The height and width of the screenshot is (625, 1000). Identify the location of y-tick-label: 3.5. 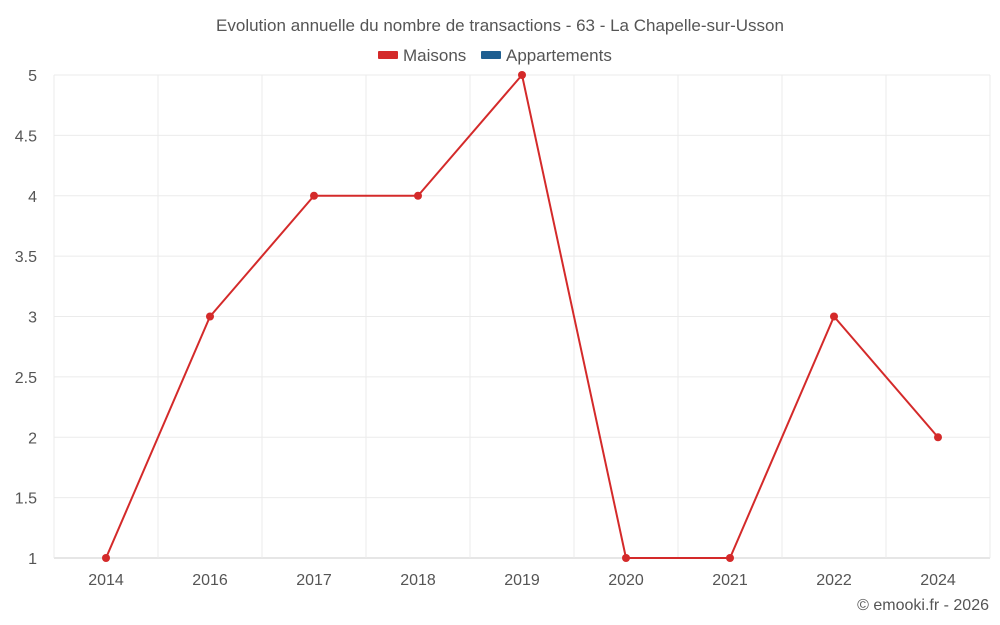
(26, 257).